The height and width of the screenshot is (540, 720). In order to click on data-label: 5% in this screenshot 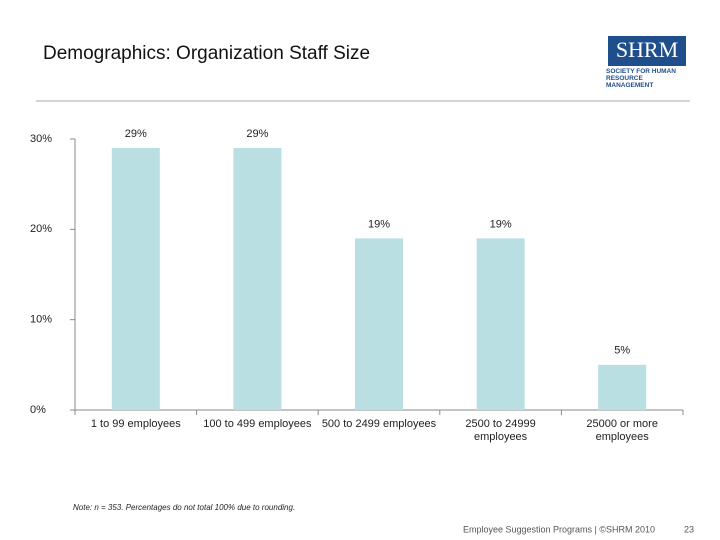, I will do `click(622, 351)`.